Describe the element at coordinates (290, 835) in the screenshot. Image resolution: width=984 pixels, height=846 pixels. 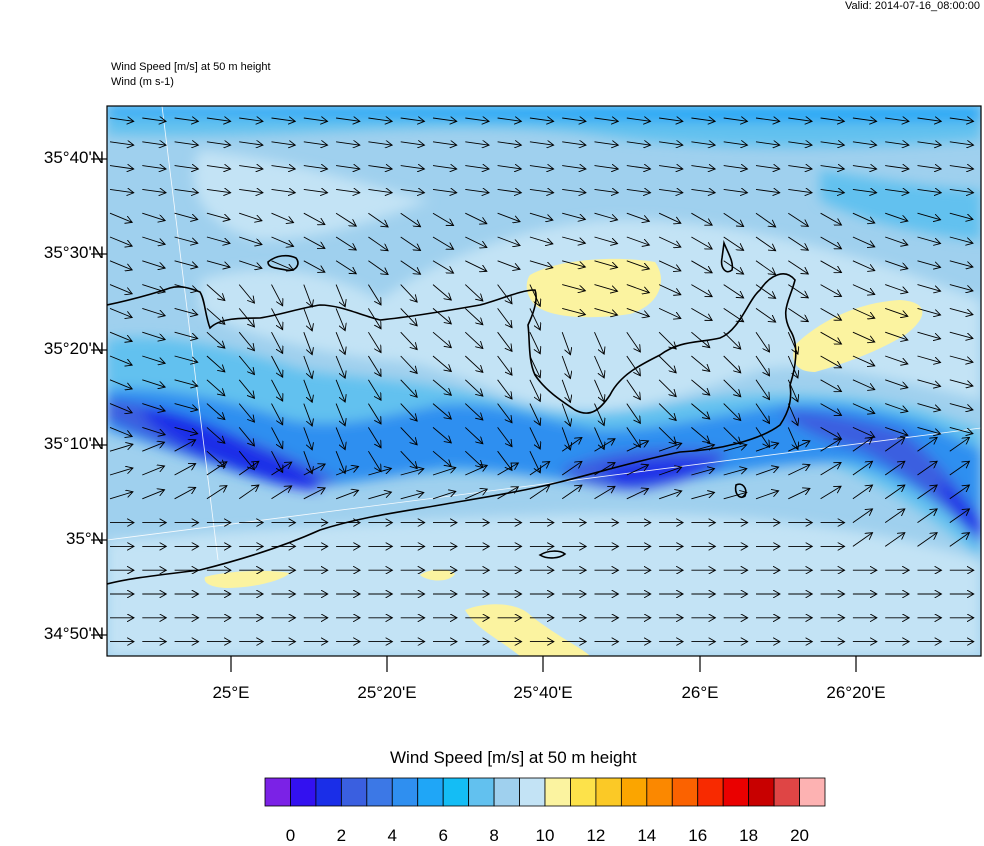
I see `colorbar-tick-label: 0` at that location.